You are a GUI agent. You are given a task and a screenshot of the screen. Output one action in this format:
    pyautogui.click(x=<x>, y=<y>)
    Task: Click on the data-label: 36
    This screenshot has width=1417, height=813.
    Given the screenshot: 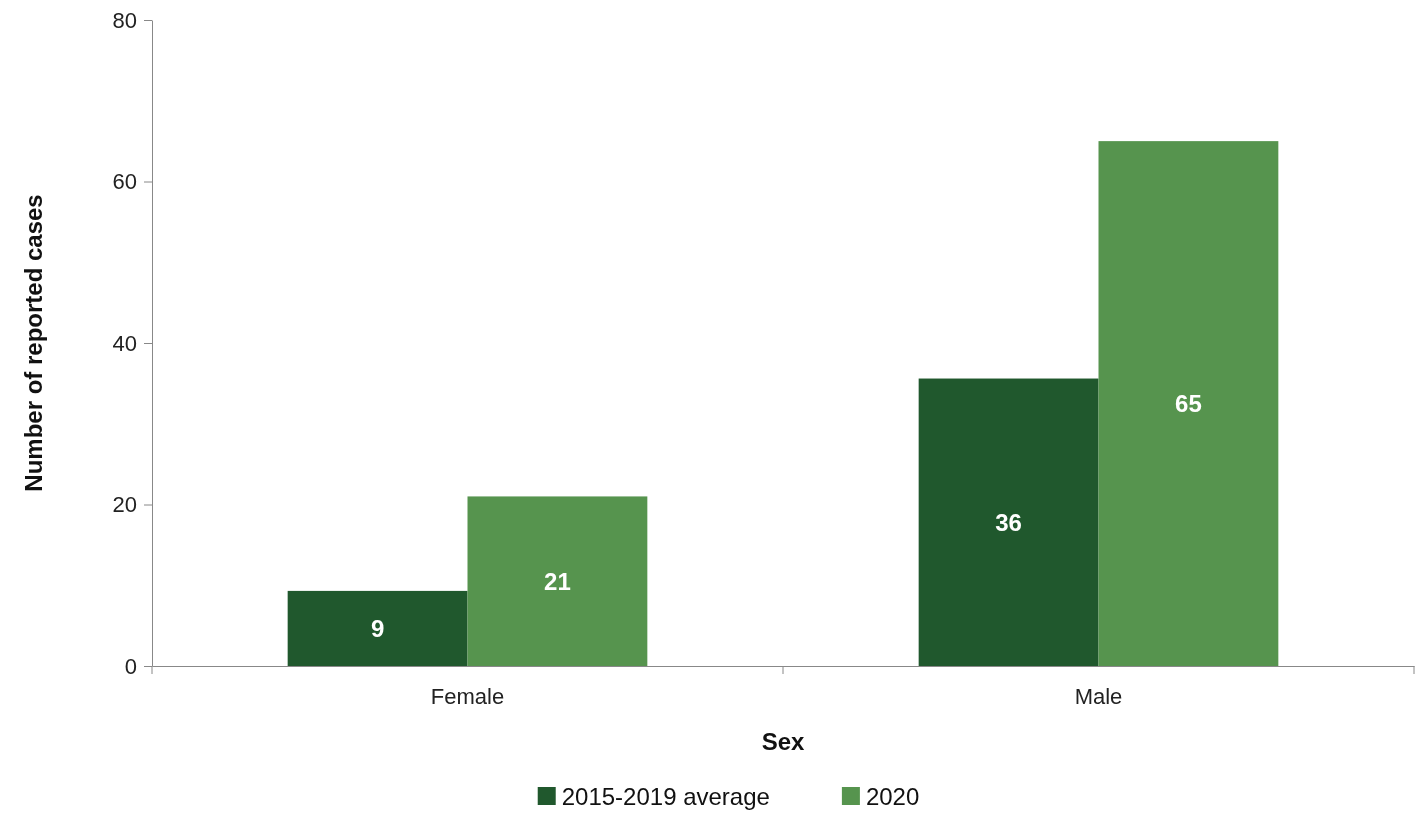 What is the action you would take?
    pyautogui.click(x=1008, y=522)
    